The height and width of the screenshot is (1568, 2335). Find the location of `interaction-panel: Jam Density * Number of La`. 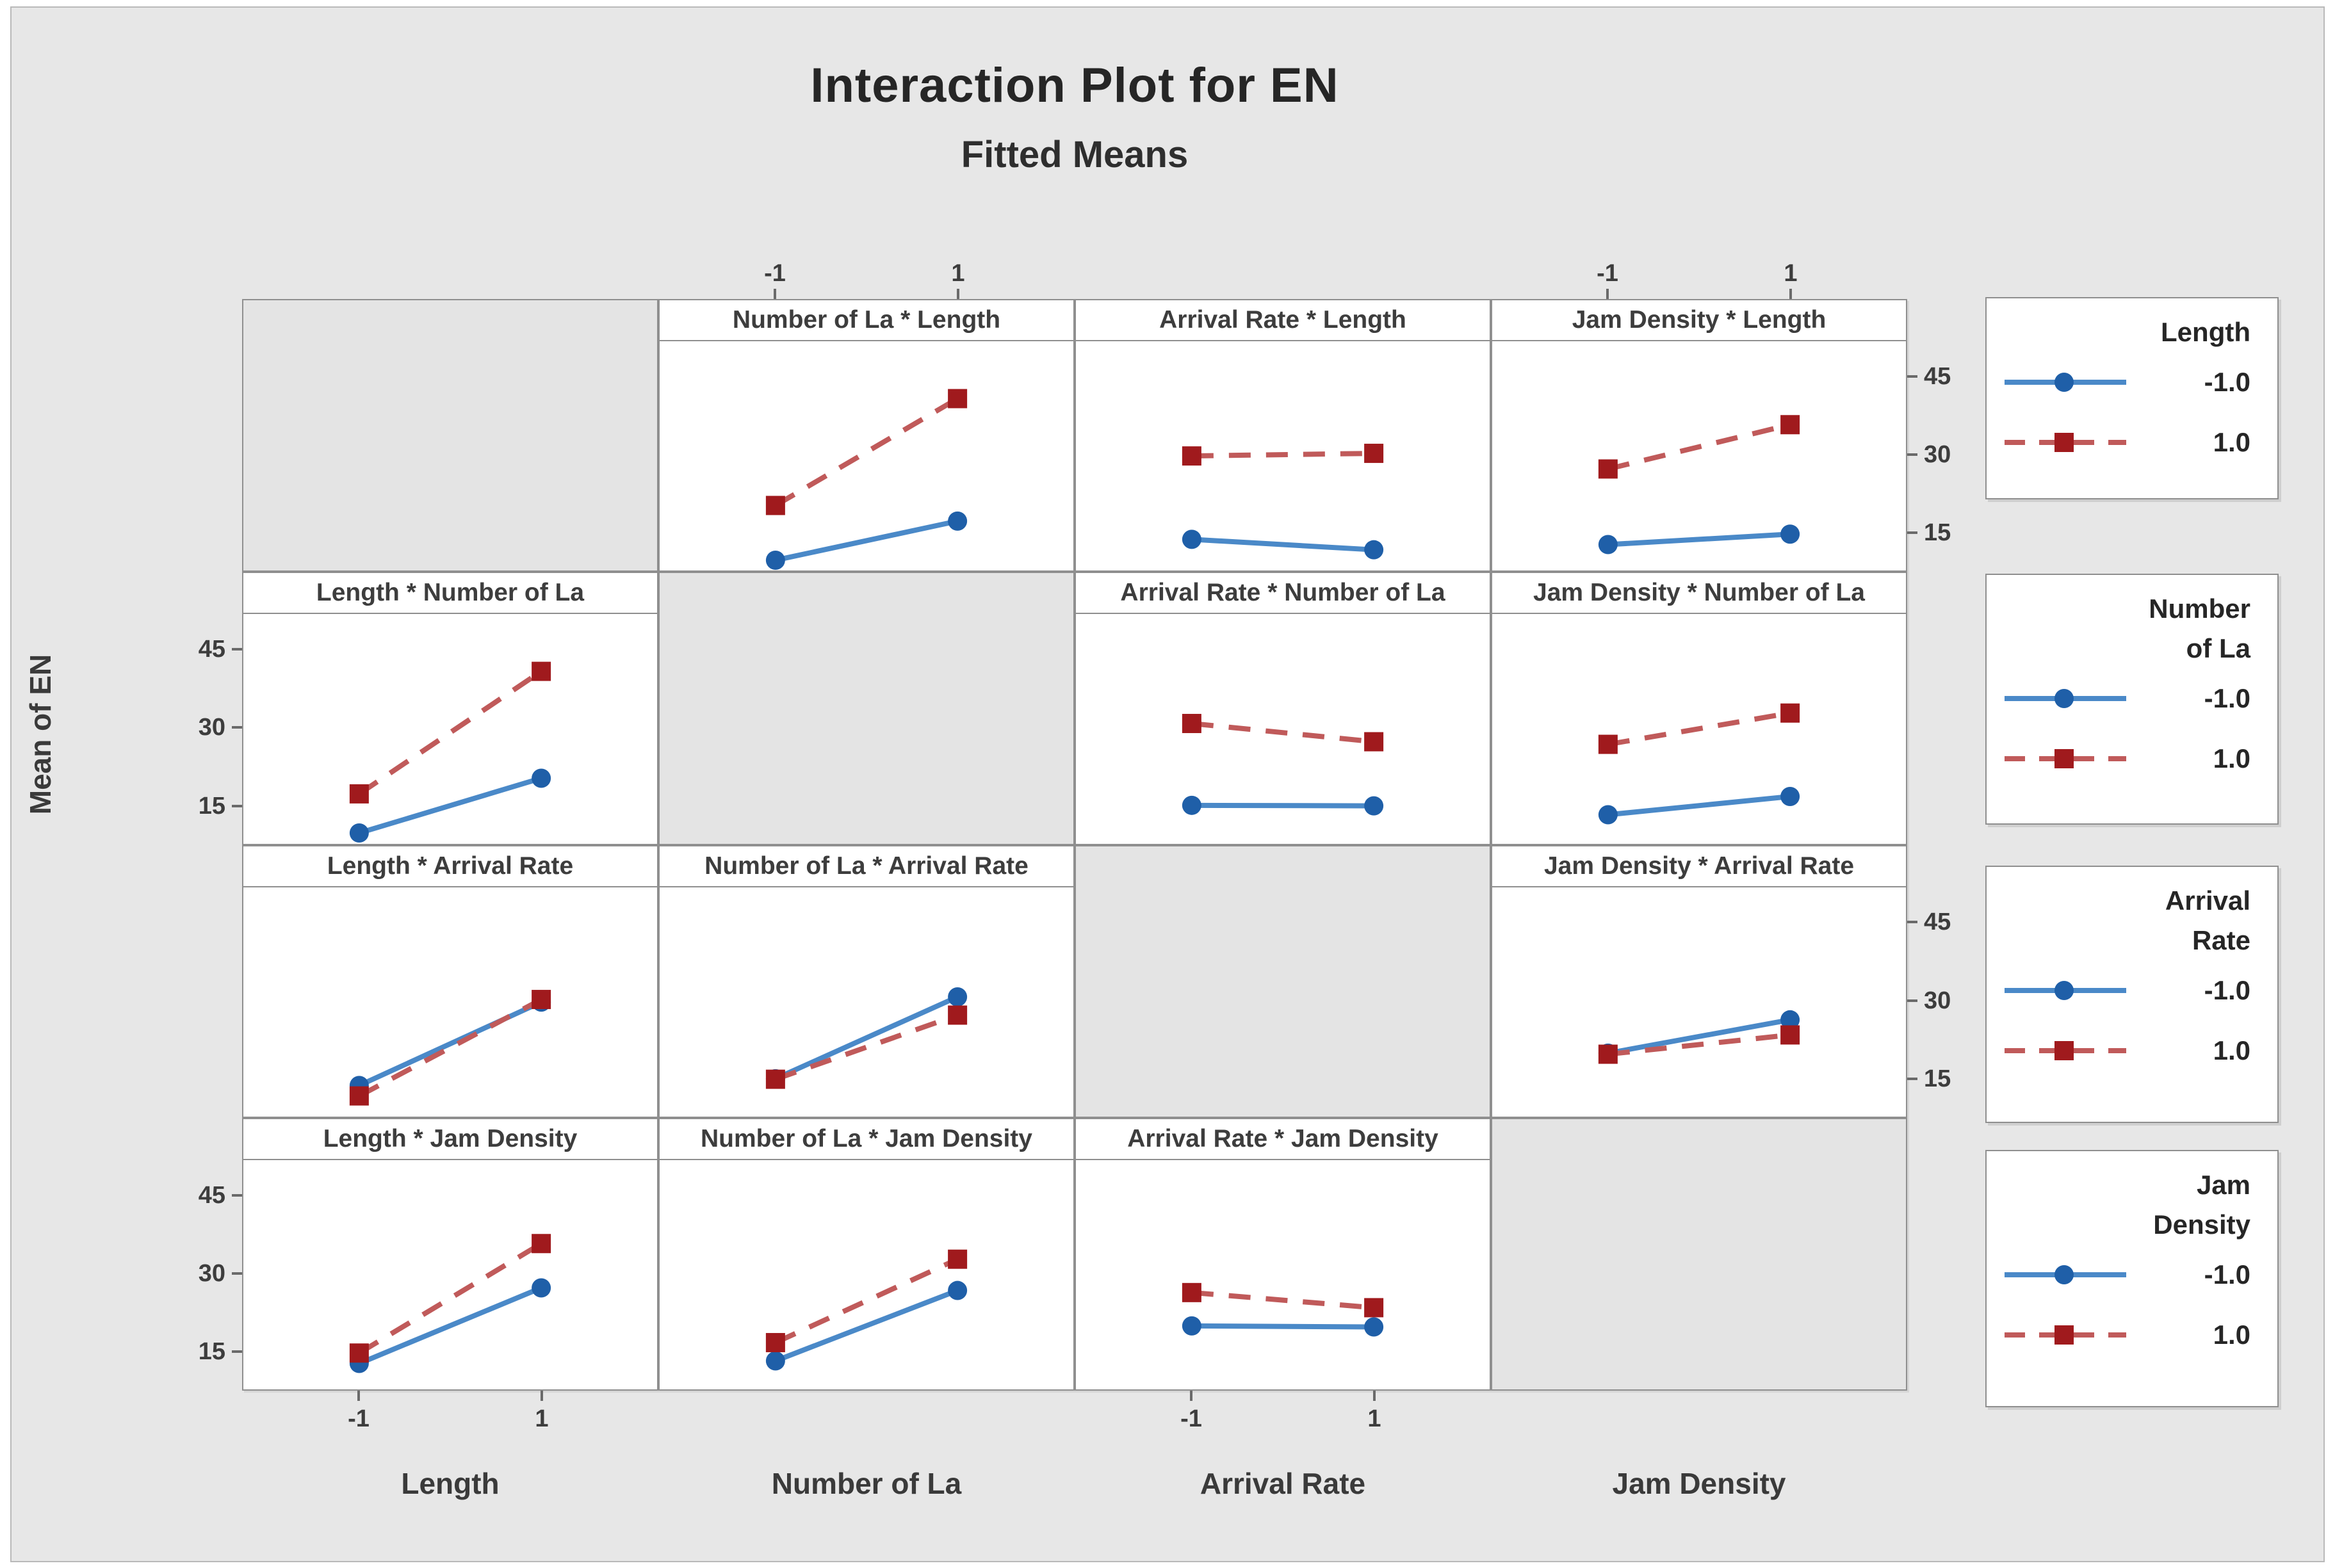

interaction-panel: Jam Density * Number of La is located at coordinates (1699, 708).